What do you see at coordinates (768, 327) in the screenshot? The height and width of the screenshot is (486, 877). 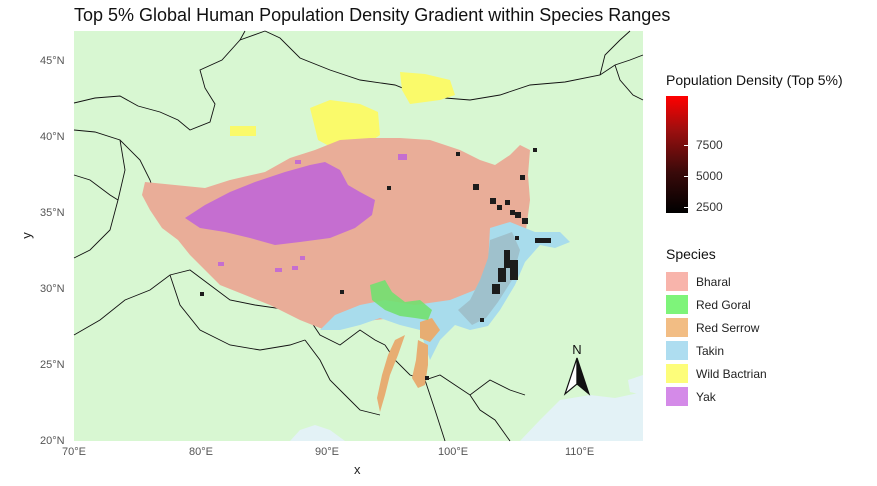 I see `legend-item-red-serrow: Red Serrow` at bounding box center [768, 327].